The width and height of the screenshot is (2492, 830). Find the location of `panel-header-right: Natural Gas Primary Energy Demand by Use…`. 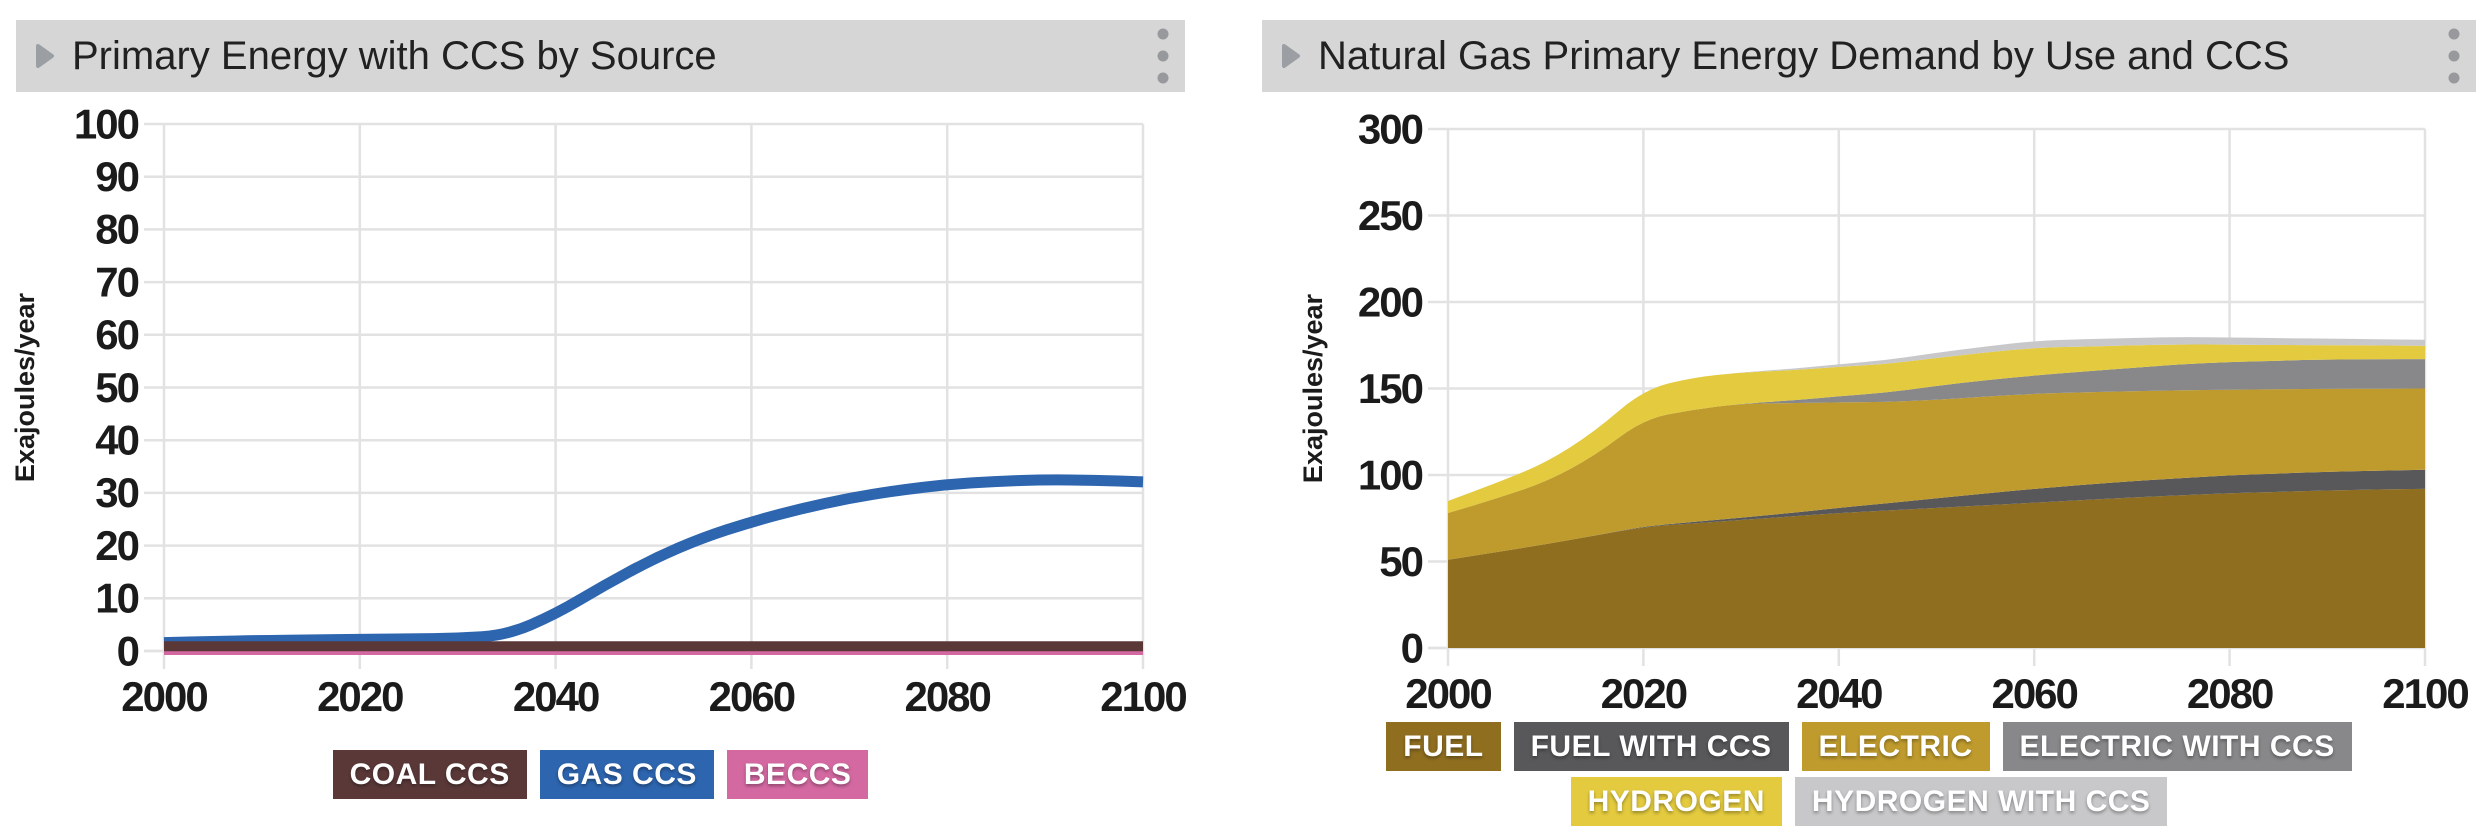

panel-header-right: Natural Gas Primary Energy Demand by Use… is located at coordinates (1869, 56).